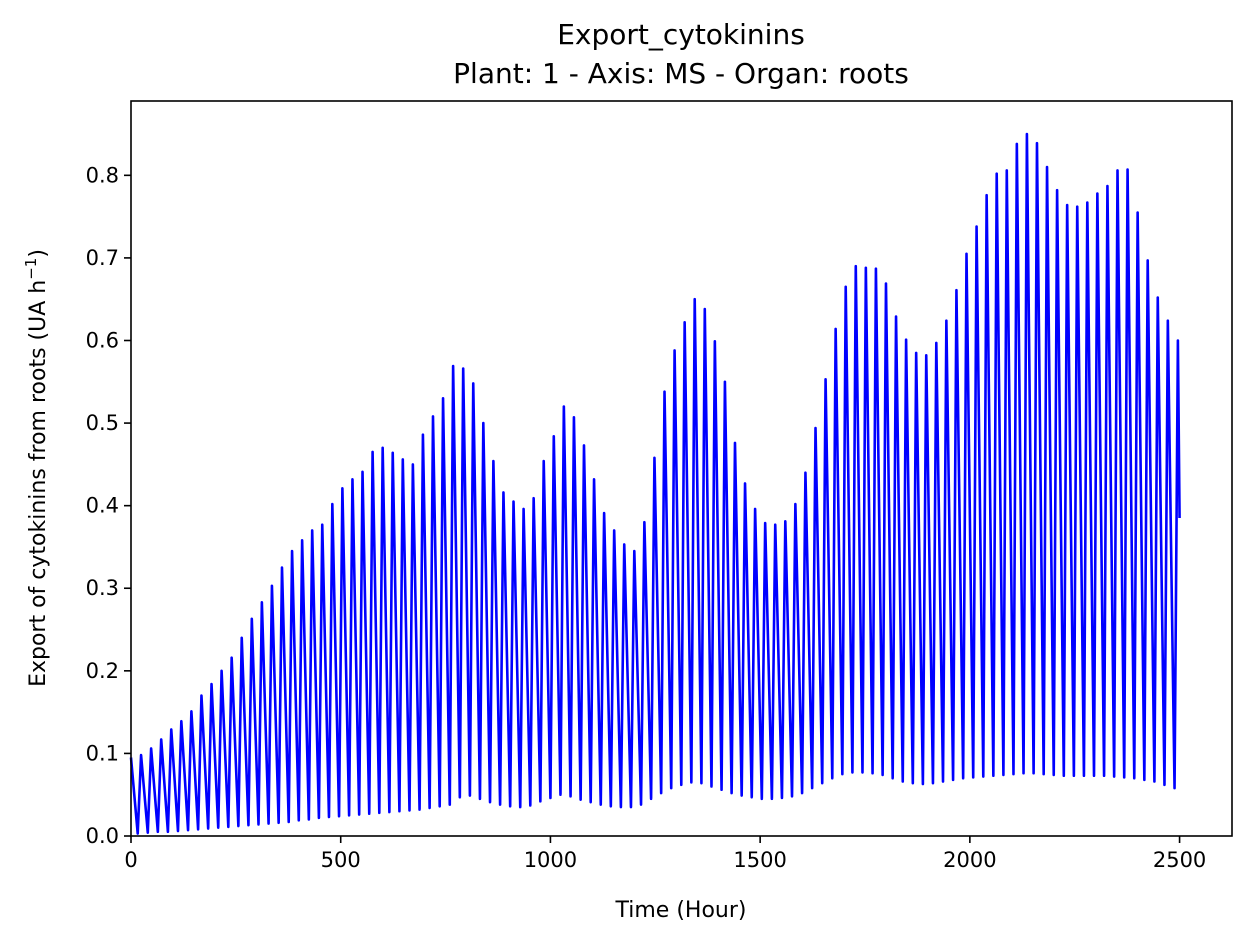 The image size is (1252, 947). Describe the element at coordinates (759, 860) in the screenshot. I see `x-tick-label: 1500` at that location.